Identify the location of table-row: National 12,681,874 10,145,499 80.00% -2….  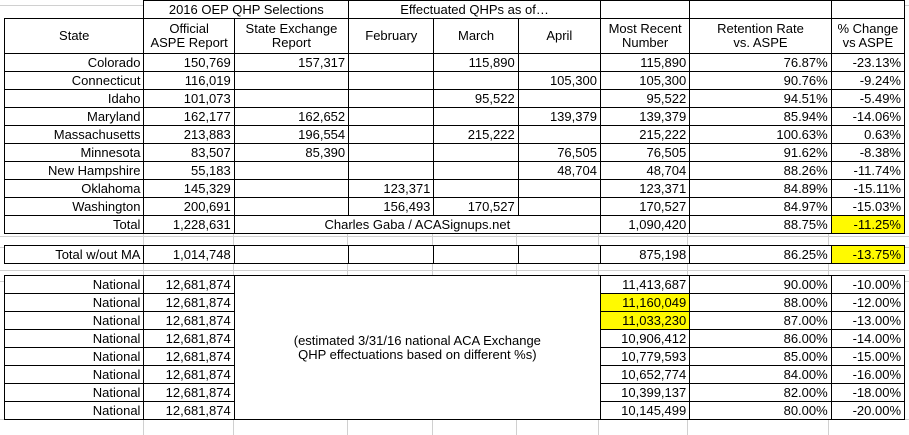
(454, 410).